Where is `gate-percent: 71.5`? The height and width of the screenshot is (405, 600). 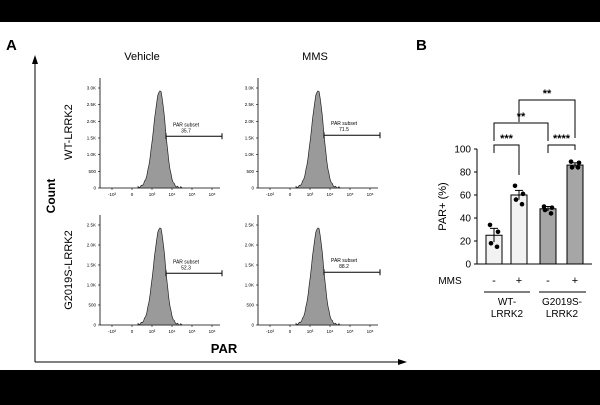 gate-percent: 71.5 is located at coordinates (344, 130).